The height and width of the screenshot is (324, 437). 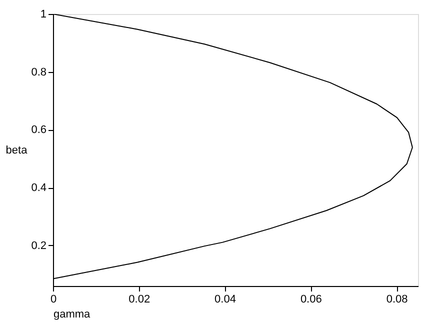 I want to click on y-axis-title: beta, so click(x=17, y=150).